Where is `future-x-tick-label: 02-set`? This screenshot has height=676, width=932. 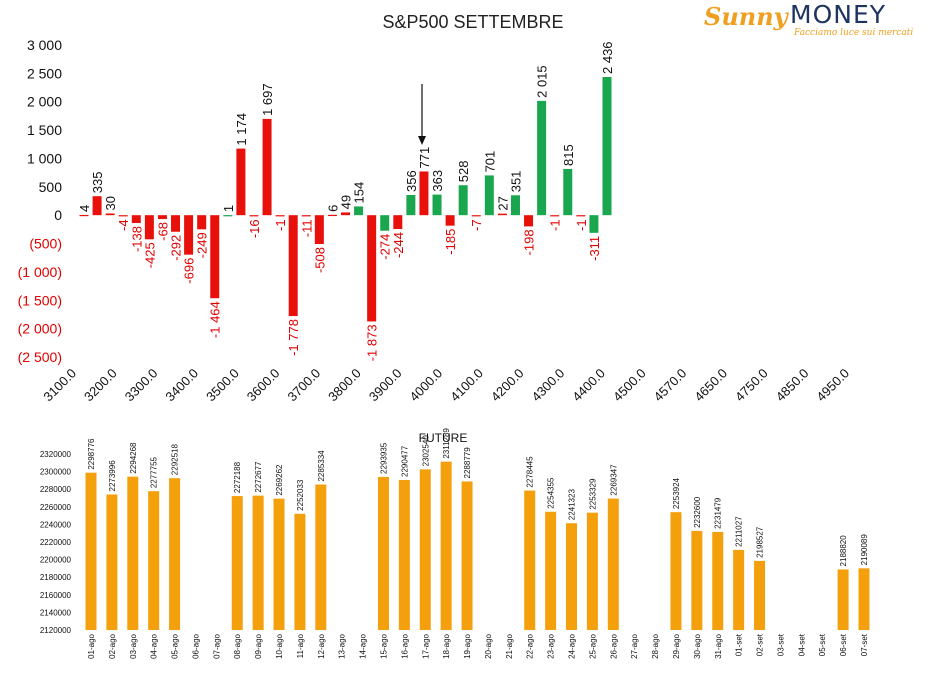
future-x-tick-label: 02-set is located at coordinates (760, 644).